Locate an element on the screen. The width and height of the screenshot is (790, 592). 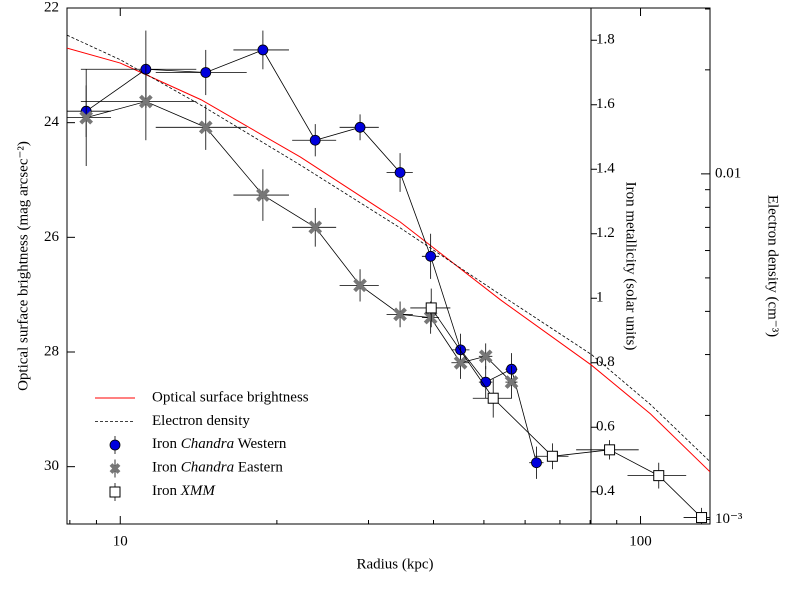
y-tick-label: 22 is located at coordinates (51, 7).